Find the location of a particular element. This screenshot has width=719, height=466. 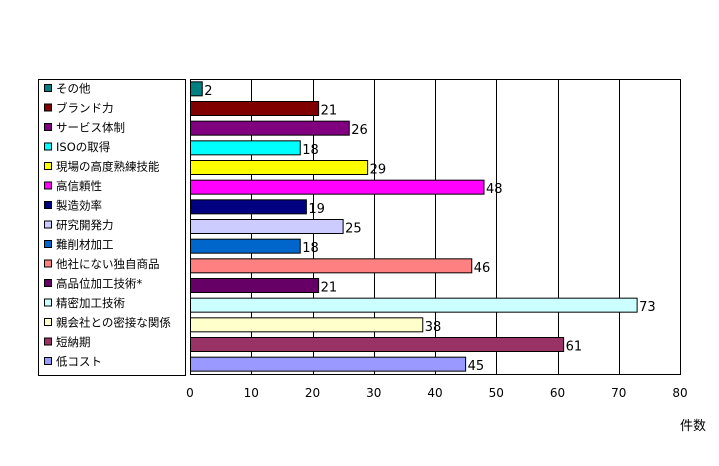

legend-label: ISOの取得 is located at coordinates (83, 147).